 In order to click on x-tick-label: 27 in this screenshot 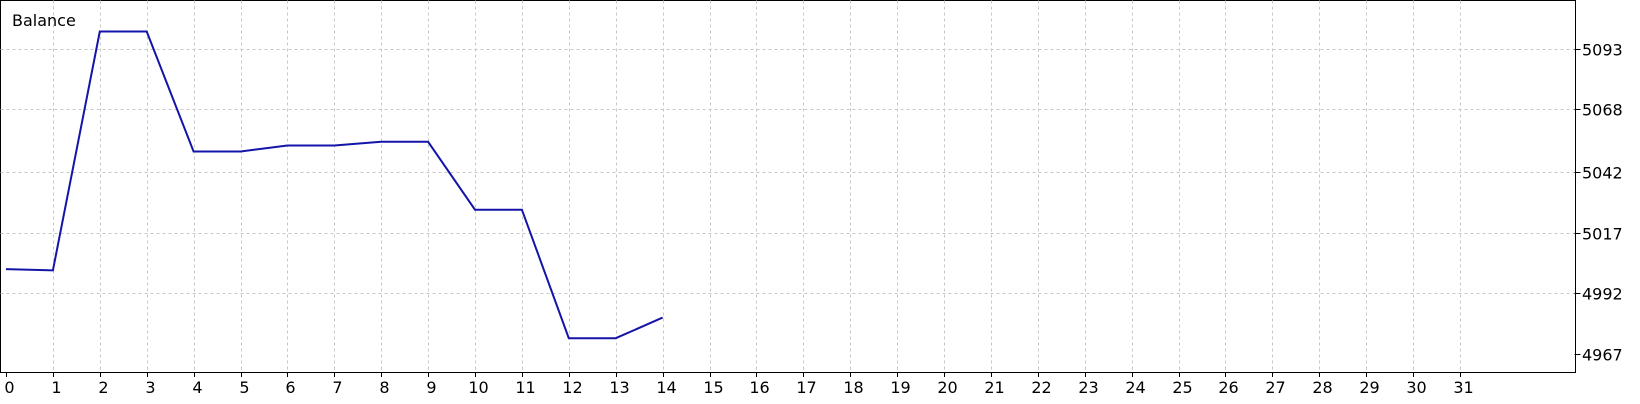, I will do `click(1275, 387)`.